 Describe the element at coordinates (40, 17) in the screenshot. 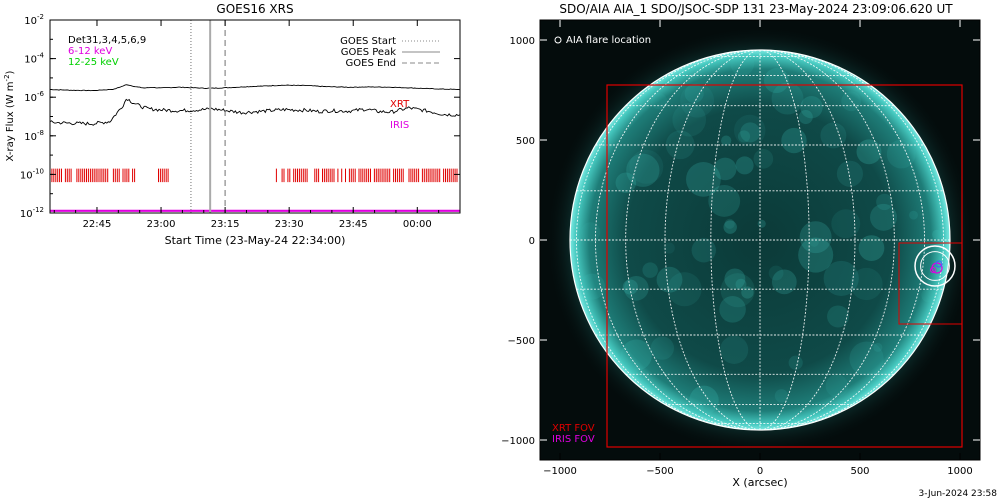

I see `y-tick-exp: -2` at that location.